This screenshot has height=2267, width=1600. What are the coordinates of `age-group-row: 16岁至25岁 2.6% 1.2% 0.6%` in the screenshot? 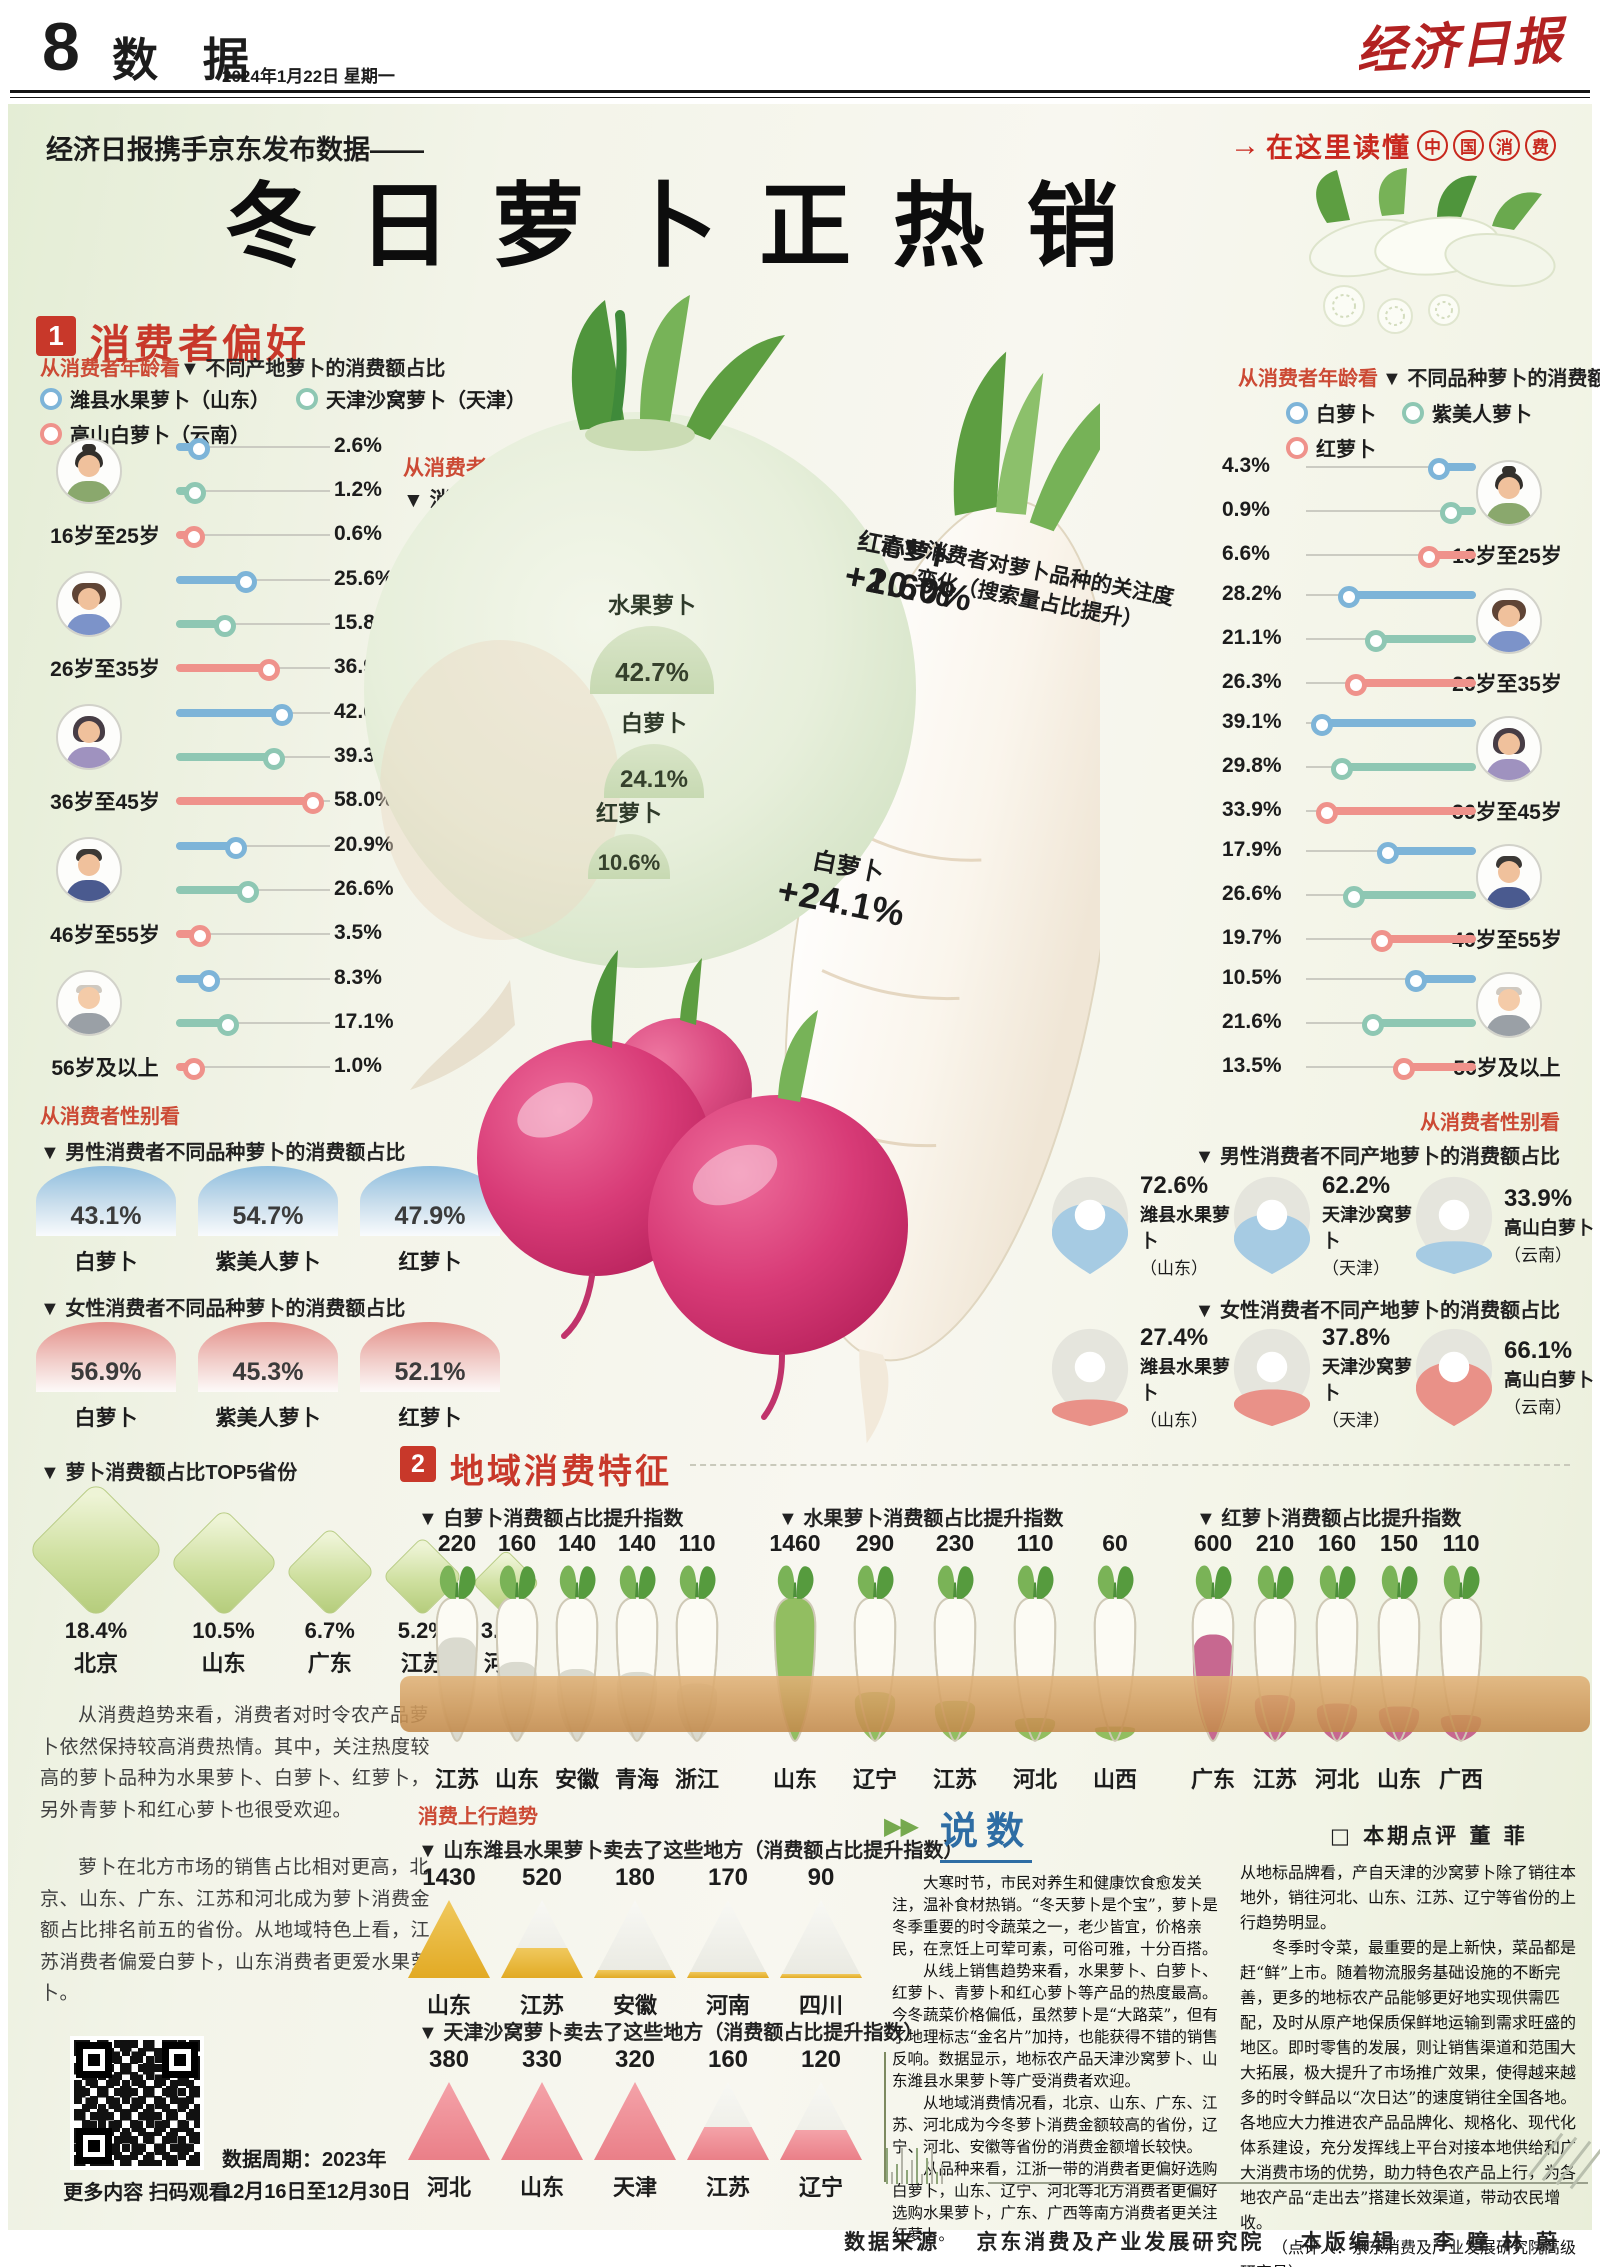 It's located at (224, 494).